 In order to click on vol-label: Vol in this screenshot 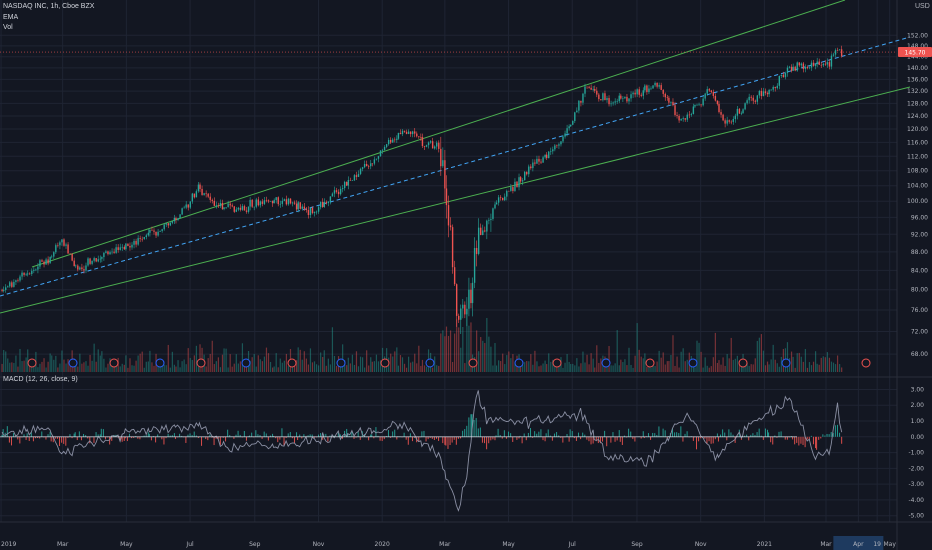, I will do `click(8, 27)`.